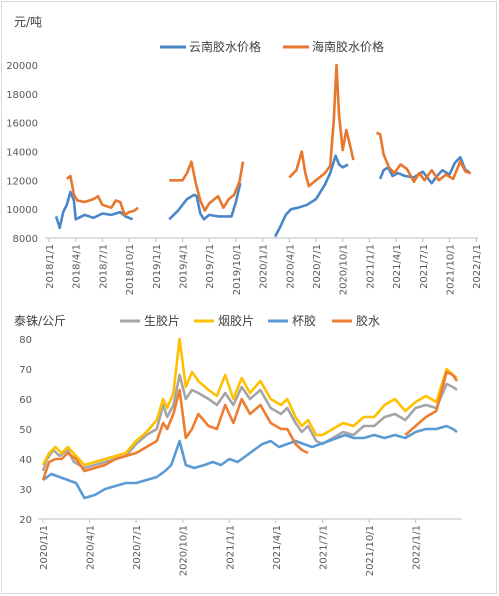 Image resolution: width=499 pixels, height=596 pixels. What do you see at coordinates (210, 266) in the screenshot?
I see `x-tick-label: 2019/7/1` at bounding box center [210, 266].